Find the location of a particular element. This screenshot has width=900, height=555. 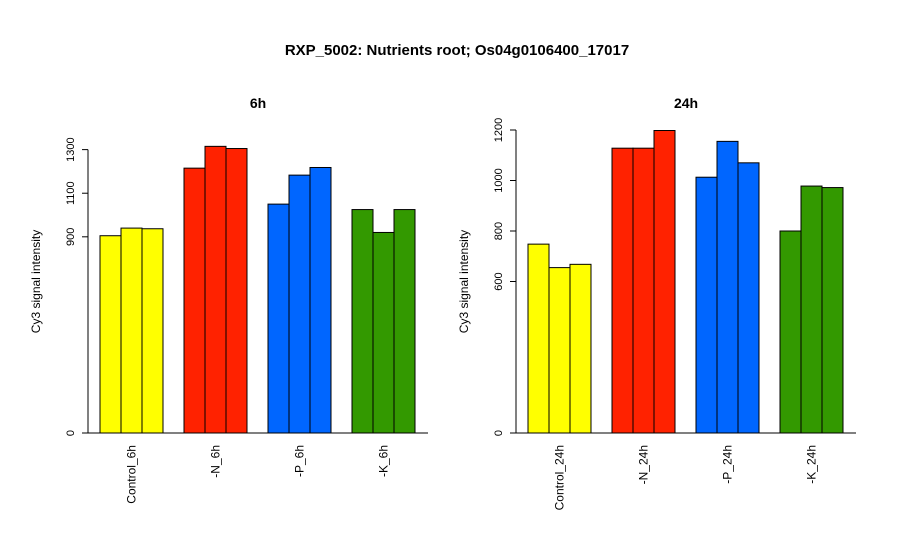

y-tick-label: 1100 is located at coordinates (71, 193).